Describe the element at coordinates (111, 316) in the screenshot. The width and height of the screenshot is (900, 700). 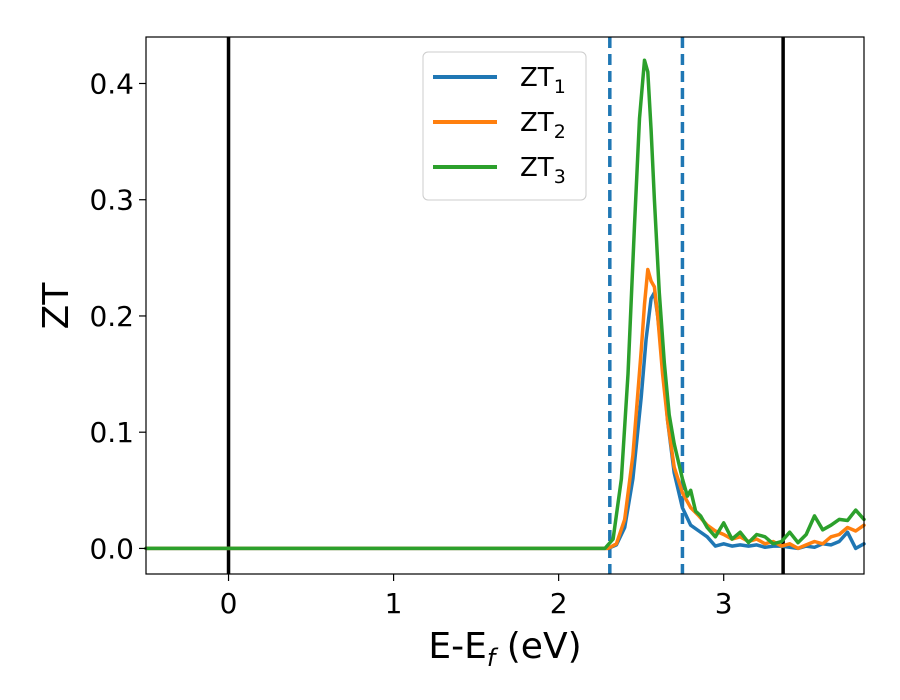
I see `y-tick-label: 0.2` at that location.